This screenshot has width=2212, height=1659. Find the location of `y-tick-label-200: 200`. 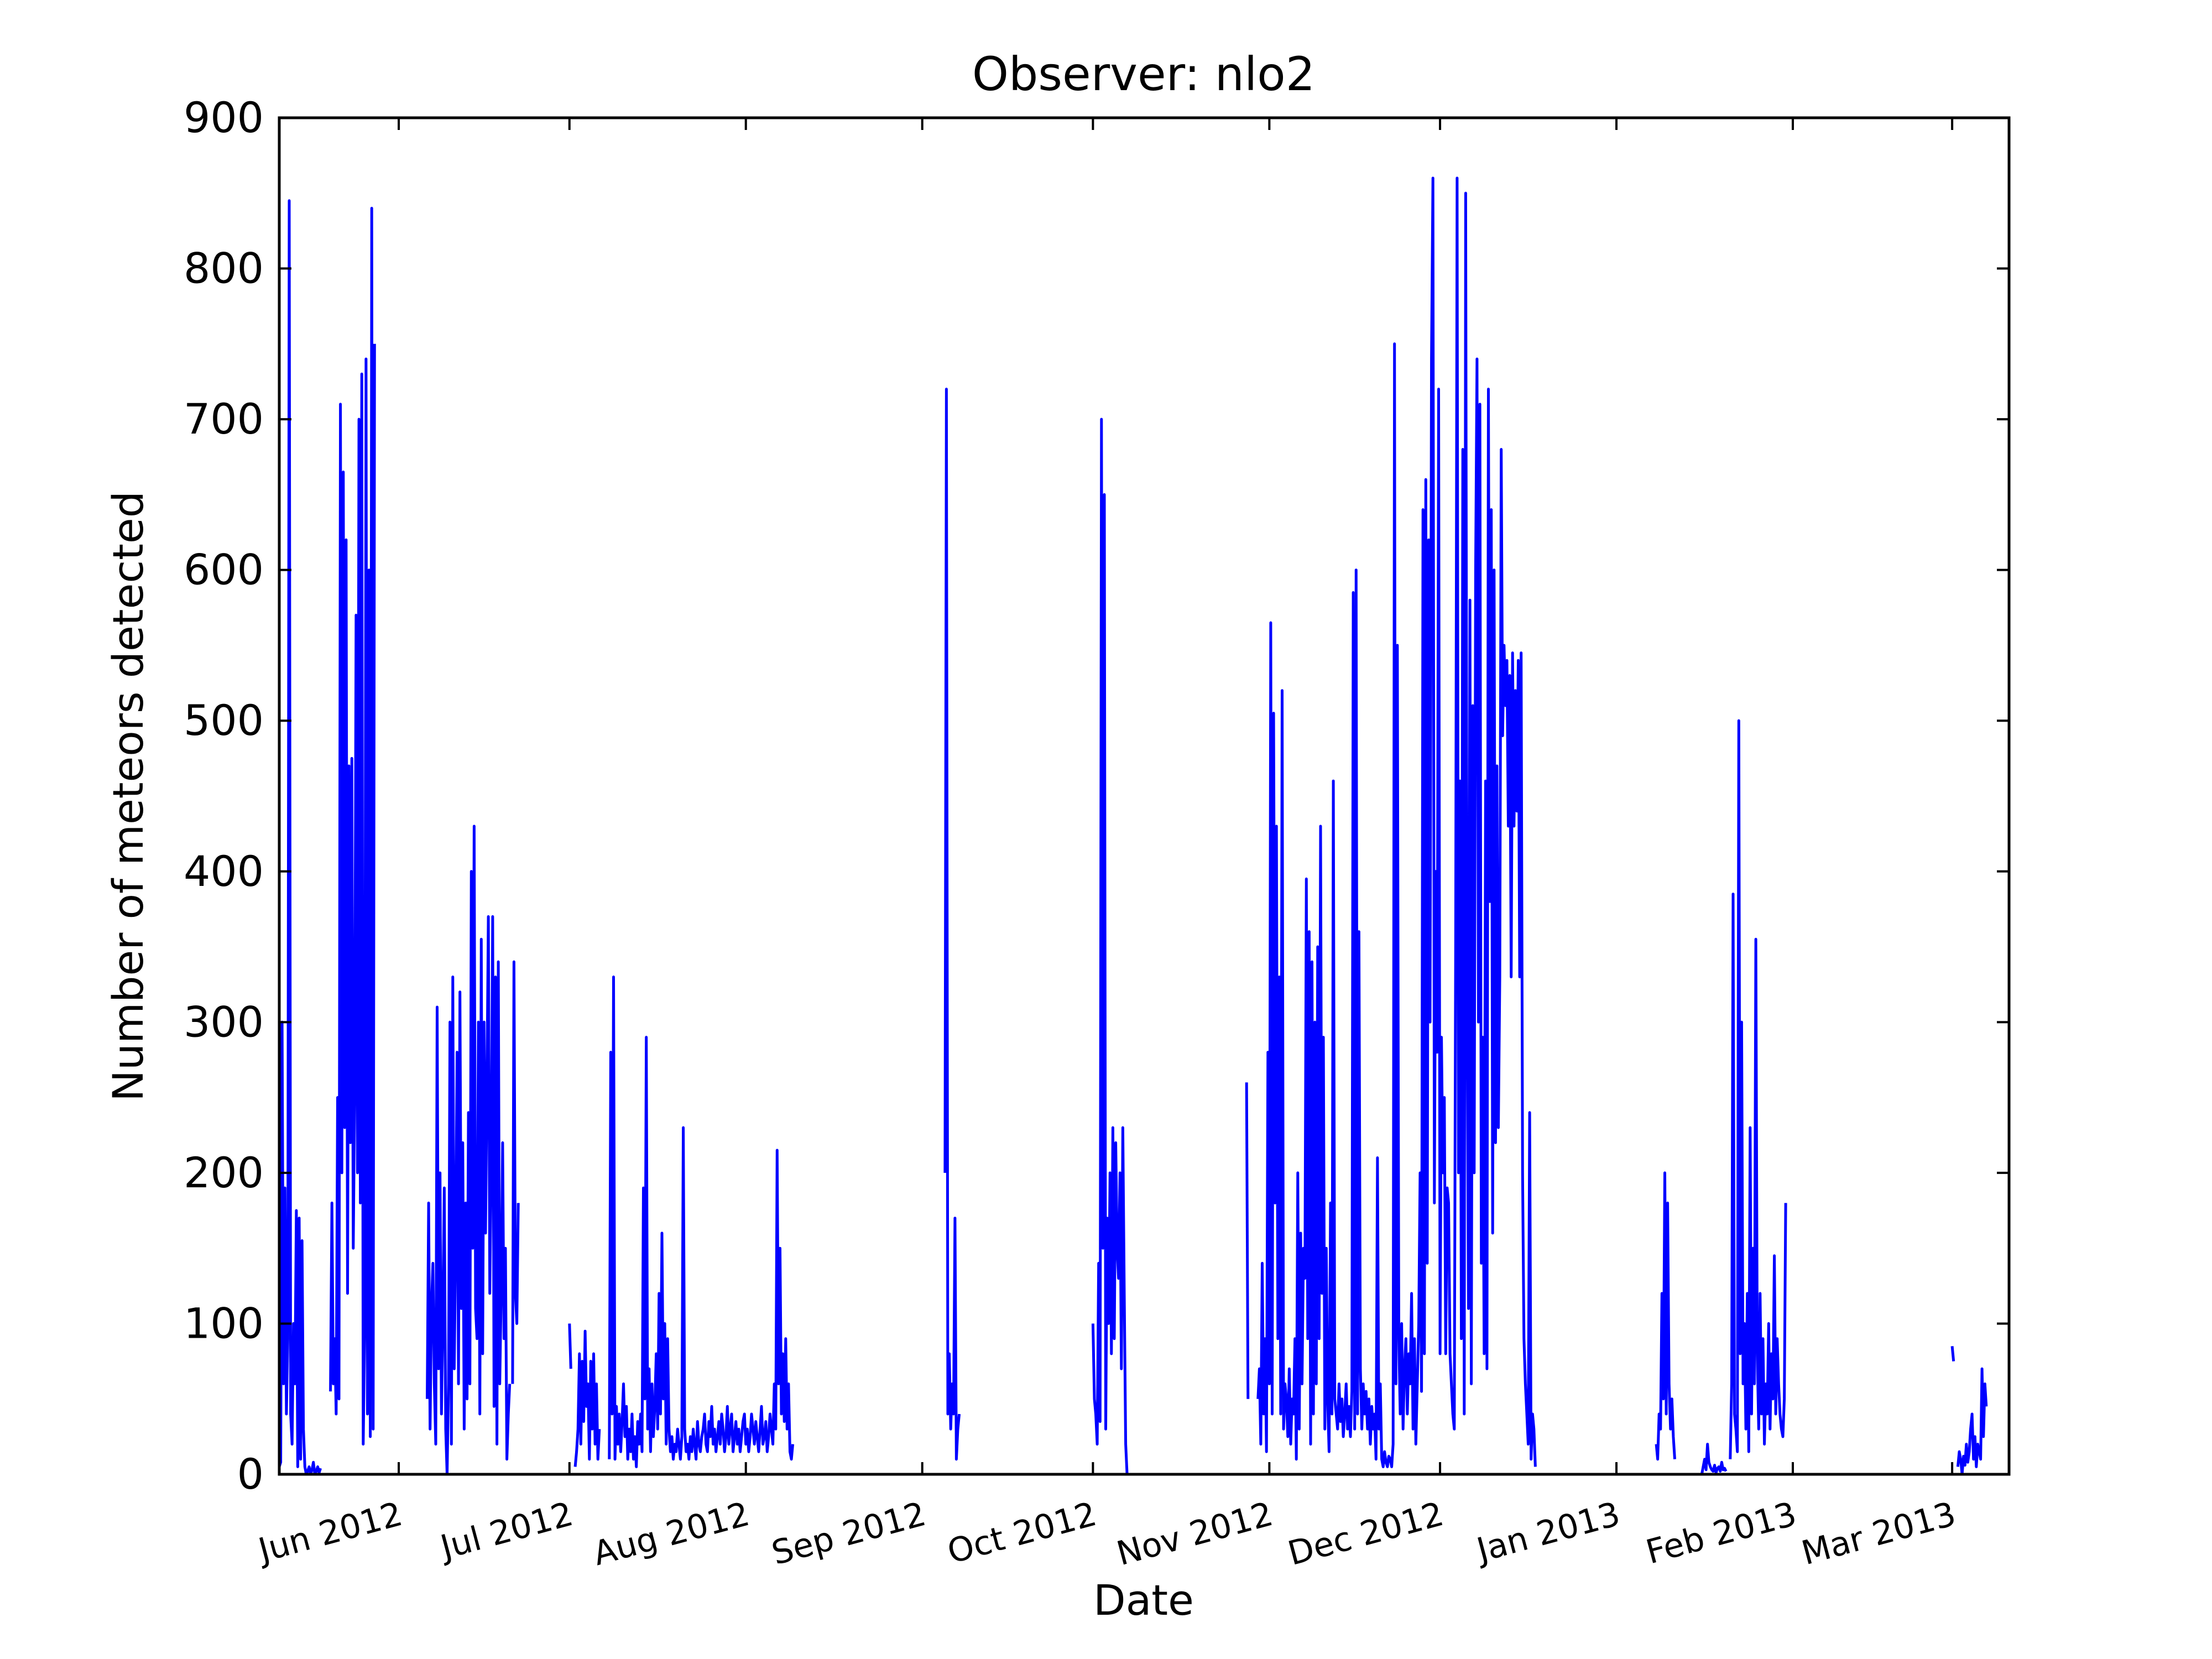

y-tick-label-200: 200 is located at coordinates (224, 1172).